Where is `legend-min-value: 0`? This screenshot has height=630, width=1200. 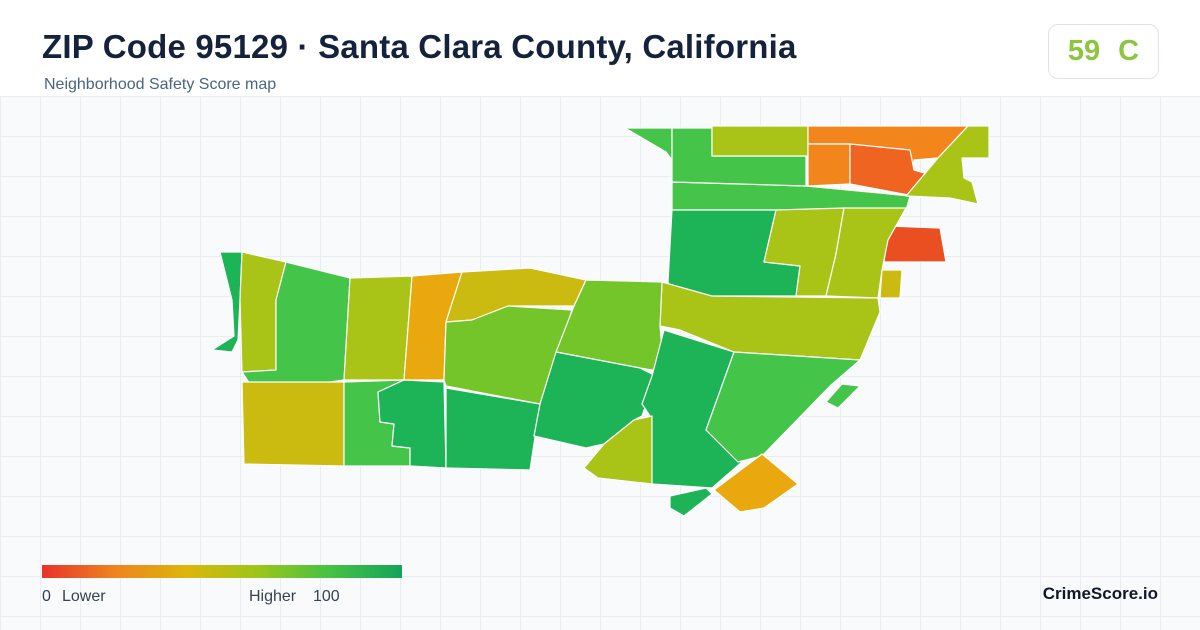 legend-min-value: 0 is located at coordinates (46, 596).